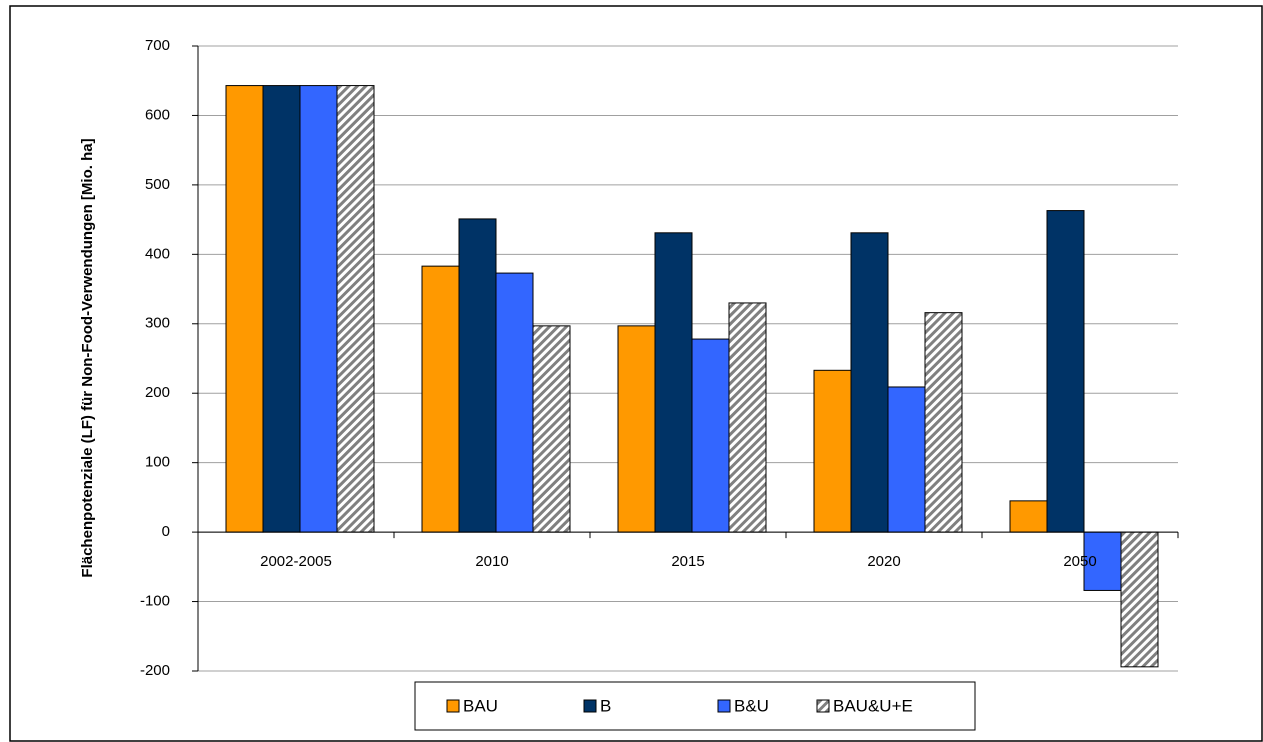  What do you see at coordinates (166, 531) in the screenshot?
I see `y-tick-label: 0` at bounding box center [166, 531].